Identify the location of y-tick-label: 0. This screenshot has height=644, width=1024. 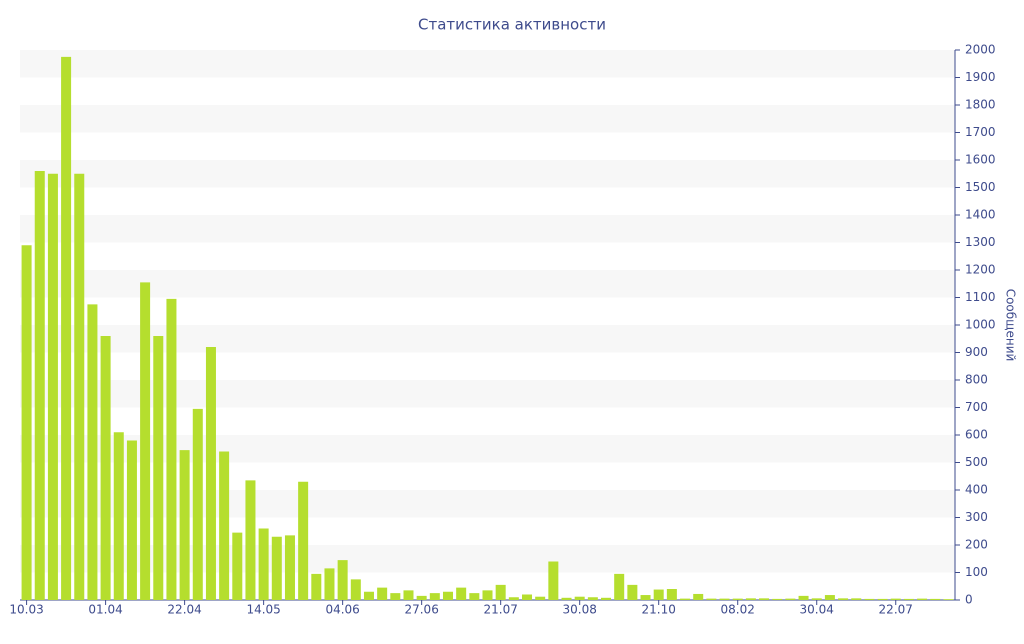
(969, 600).